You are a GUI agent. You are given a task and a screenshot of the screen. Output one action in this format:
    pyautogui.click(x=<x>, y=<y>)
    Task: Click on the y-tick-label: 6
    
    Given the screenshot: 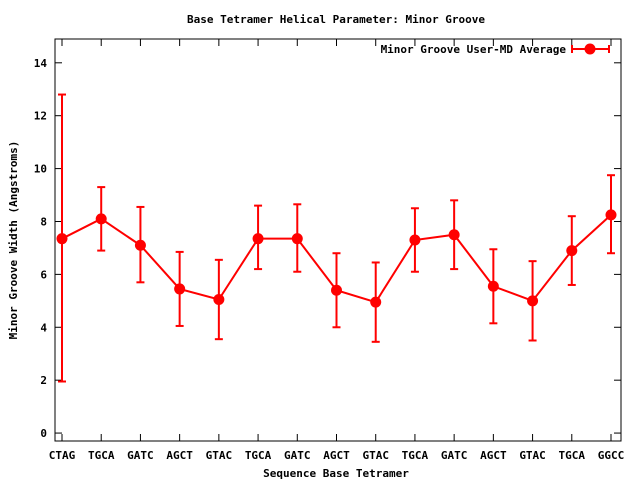 What is the action you would take?
    pyautogui.click(x=43, y=274)
    